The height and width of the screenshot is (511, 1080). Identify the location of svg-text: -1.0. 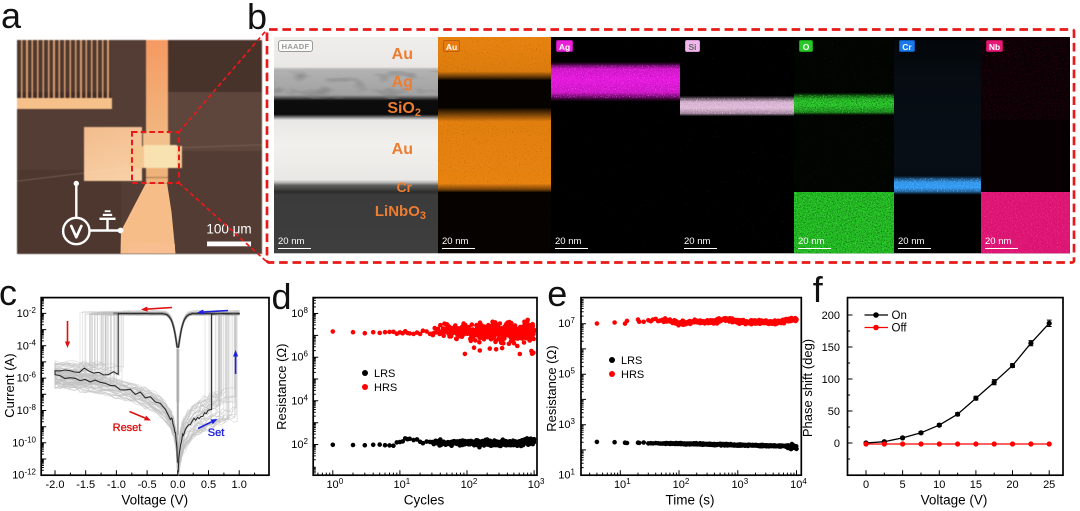
(116, 485).